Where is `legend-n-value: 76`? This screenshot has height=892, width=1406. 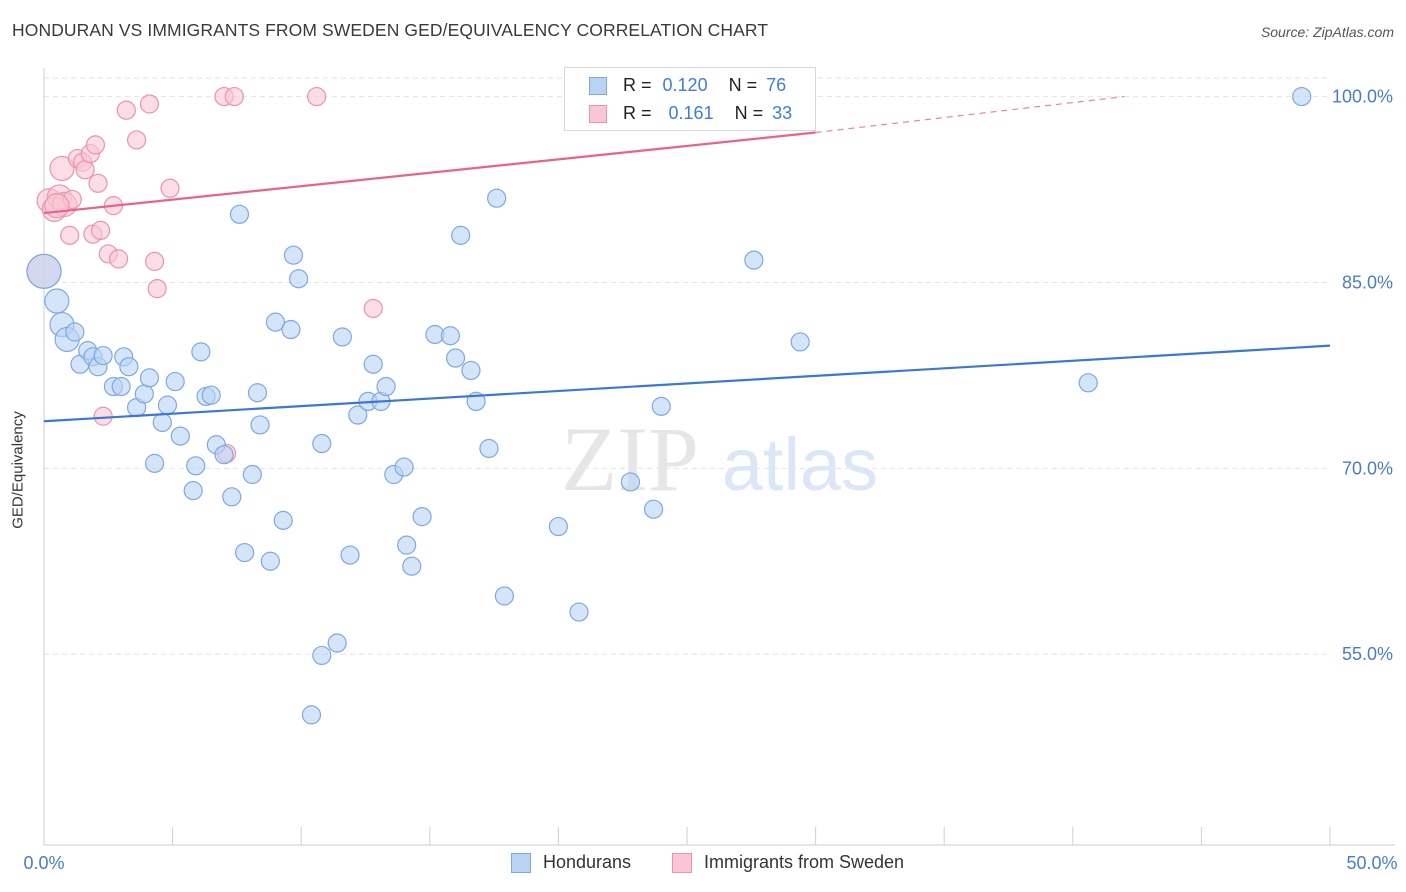 legend-n-value: 76 is located at coordinates (776, 85).